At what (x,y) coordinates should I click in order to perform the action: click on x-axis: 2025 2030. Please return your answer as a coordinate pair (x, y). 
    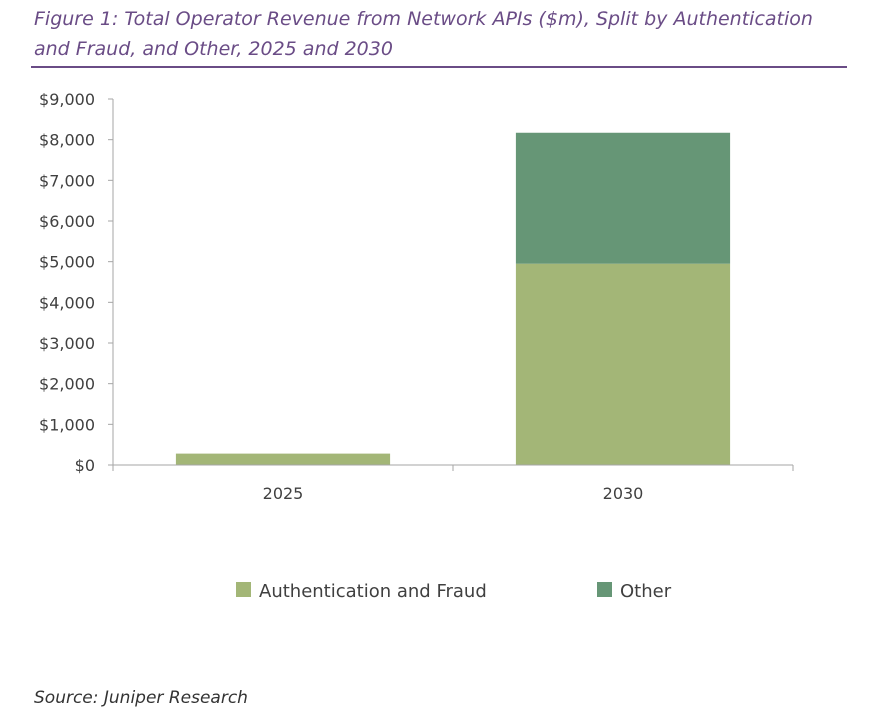
    Looking at the image, I should click on (453, 483).